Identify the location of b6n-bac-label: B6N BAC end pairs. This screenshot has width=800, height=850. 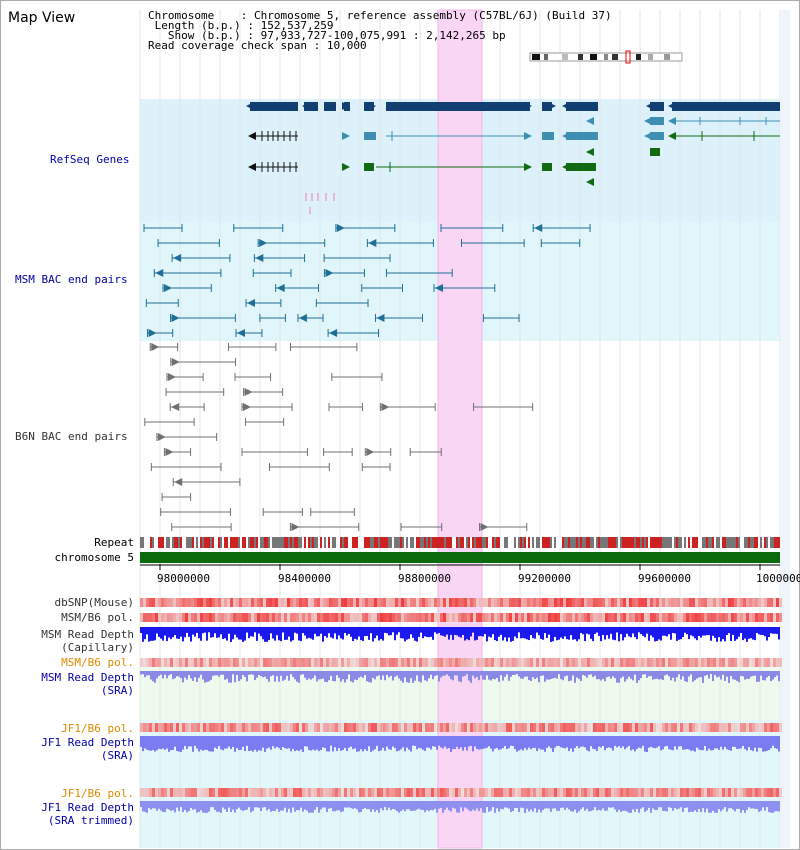
(71, 436).